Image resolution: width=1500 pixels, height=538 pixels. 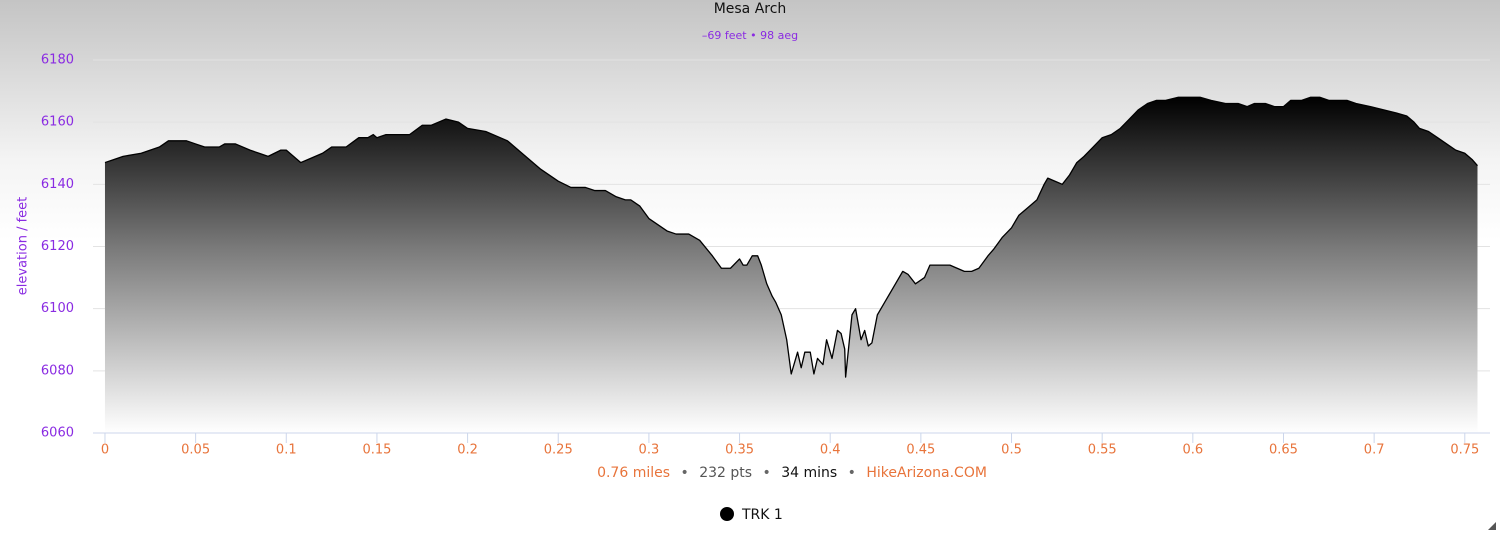 I want to click on y-tick-label: 6080, so click(x=57, y=370).